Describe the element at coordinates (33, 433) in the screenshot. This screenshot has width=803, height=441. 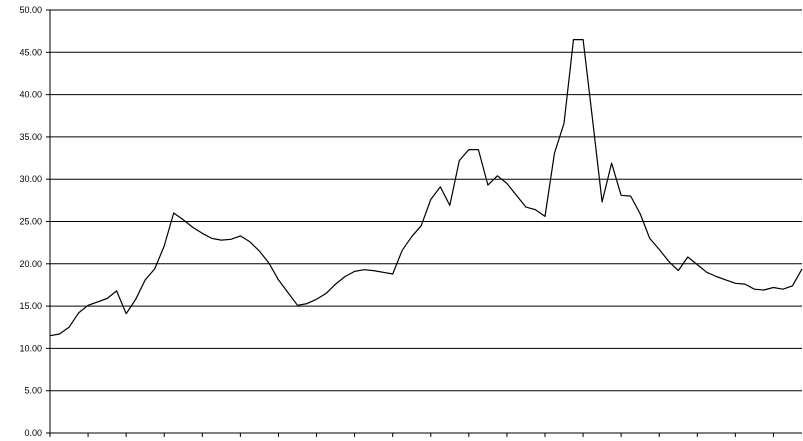
I see `y-tick-label: 0.00` at that location.